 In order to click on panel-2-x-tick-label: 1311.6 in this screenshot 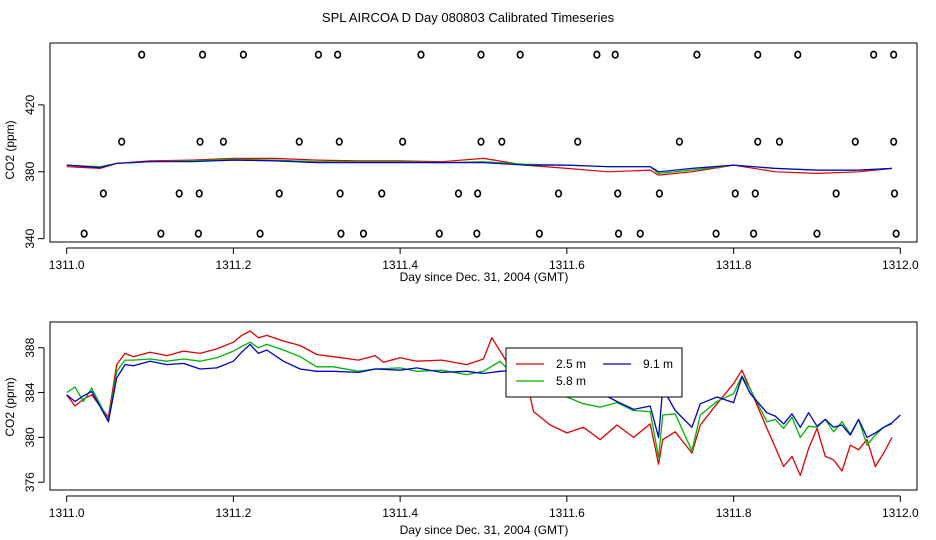, I will do `click(567, 513)`.